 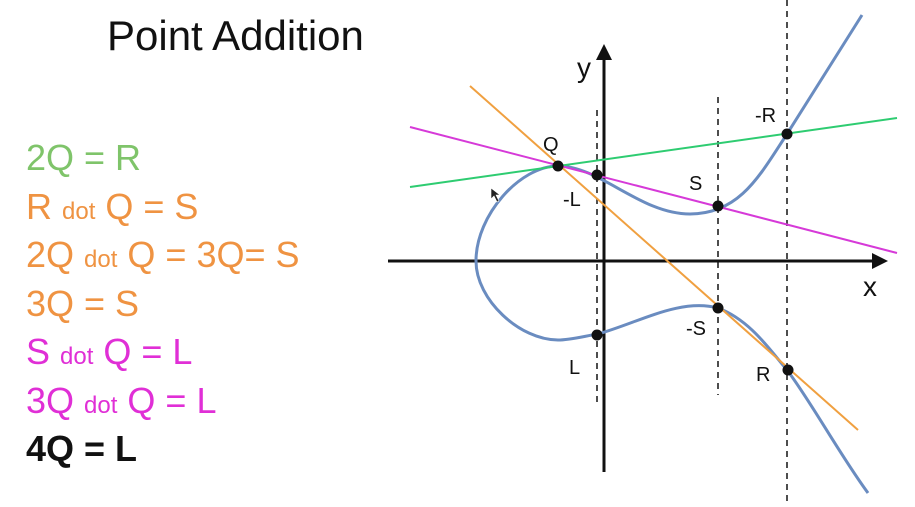 What do you see at coordinates (788, 370) in the screenshot?
I see `point-r` at bounding box center [788, 370].